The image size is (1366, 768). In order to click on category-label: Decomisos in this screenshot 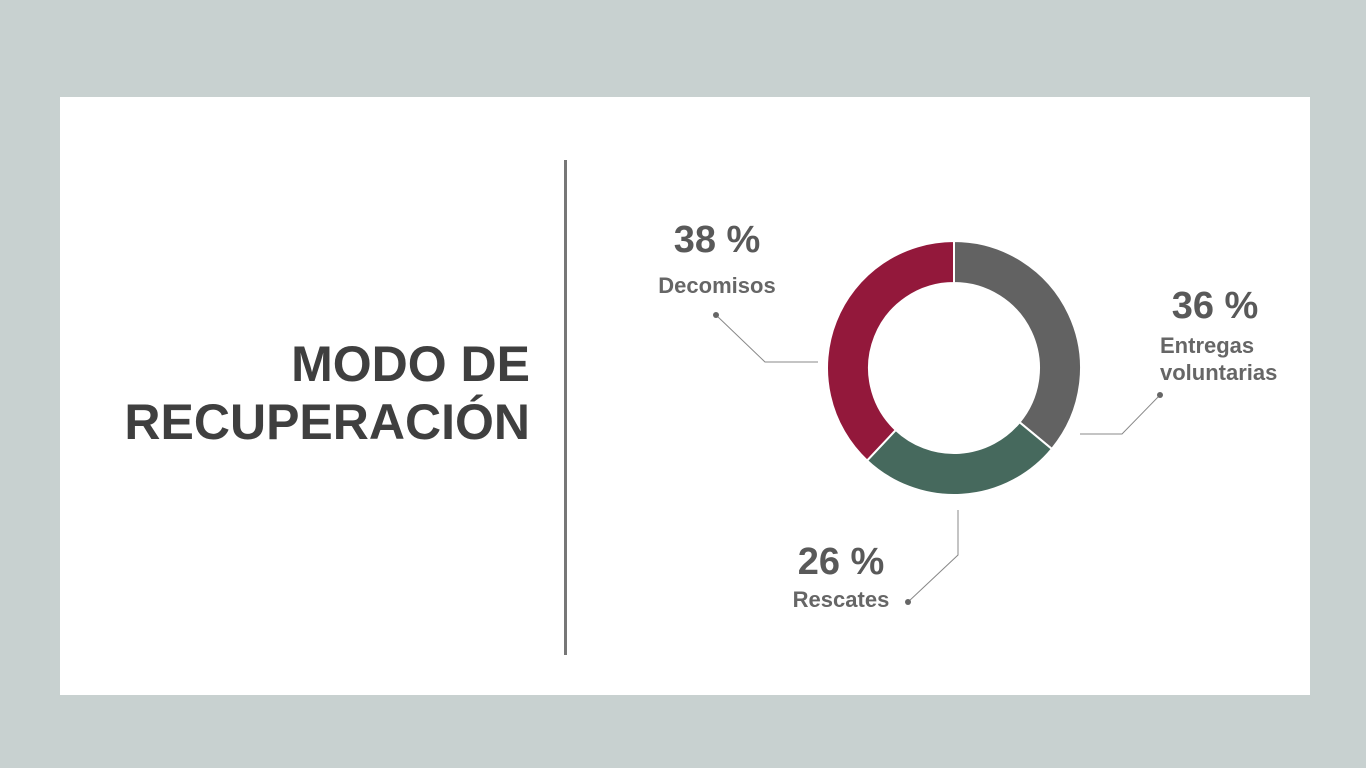, I will do `click(717, 285)`.